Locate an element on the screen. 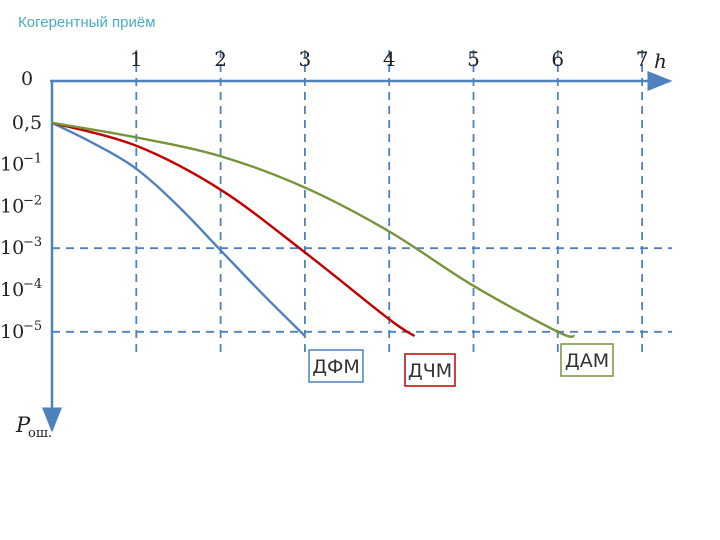  y-tick-label-0,5: 0,5 is located at coordinates (27, 123).